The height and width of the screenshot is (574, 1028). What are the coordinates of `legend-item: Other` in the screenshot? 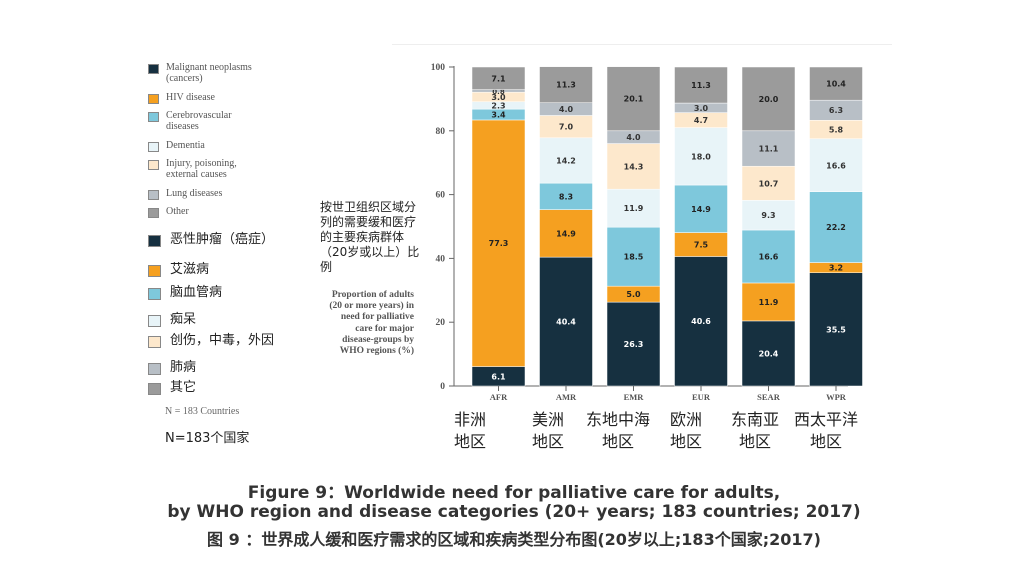 It's located at (228, 215).